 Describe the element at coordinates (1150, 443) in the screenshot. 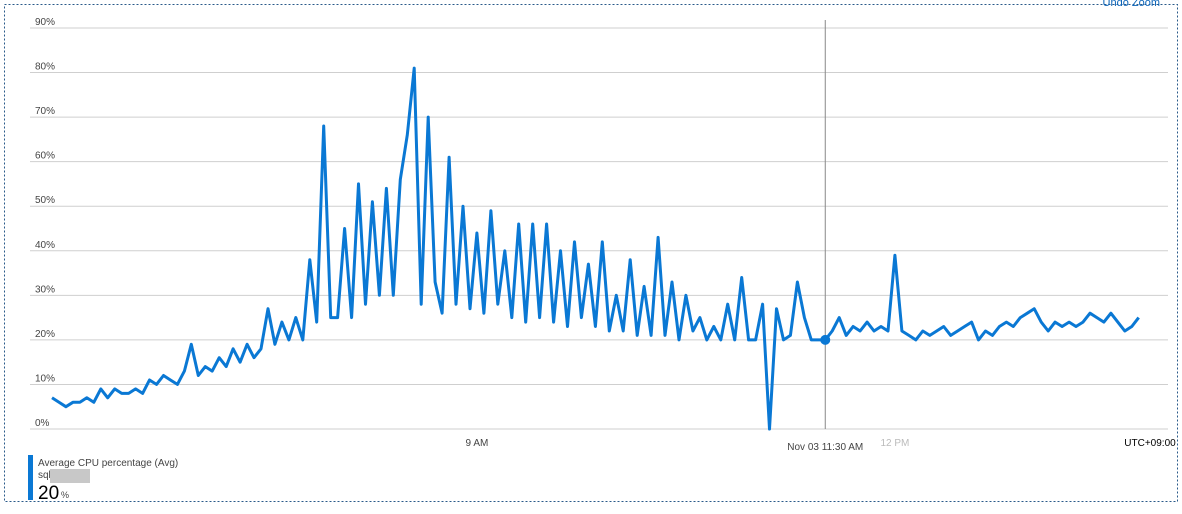

I see `timezone: UTC+09:00` at that location.